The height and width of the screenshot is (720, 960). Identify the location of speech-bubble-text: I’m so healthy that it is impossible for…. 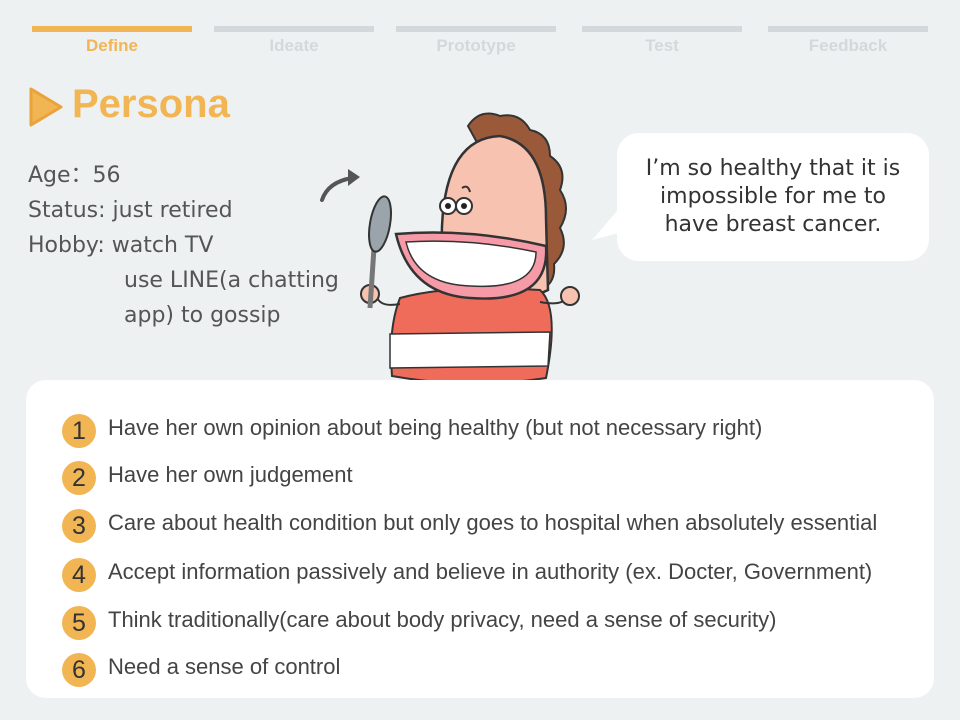
(773, 197).